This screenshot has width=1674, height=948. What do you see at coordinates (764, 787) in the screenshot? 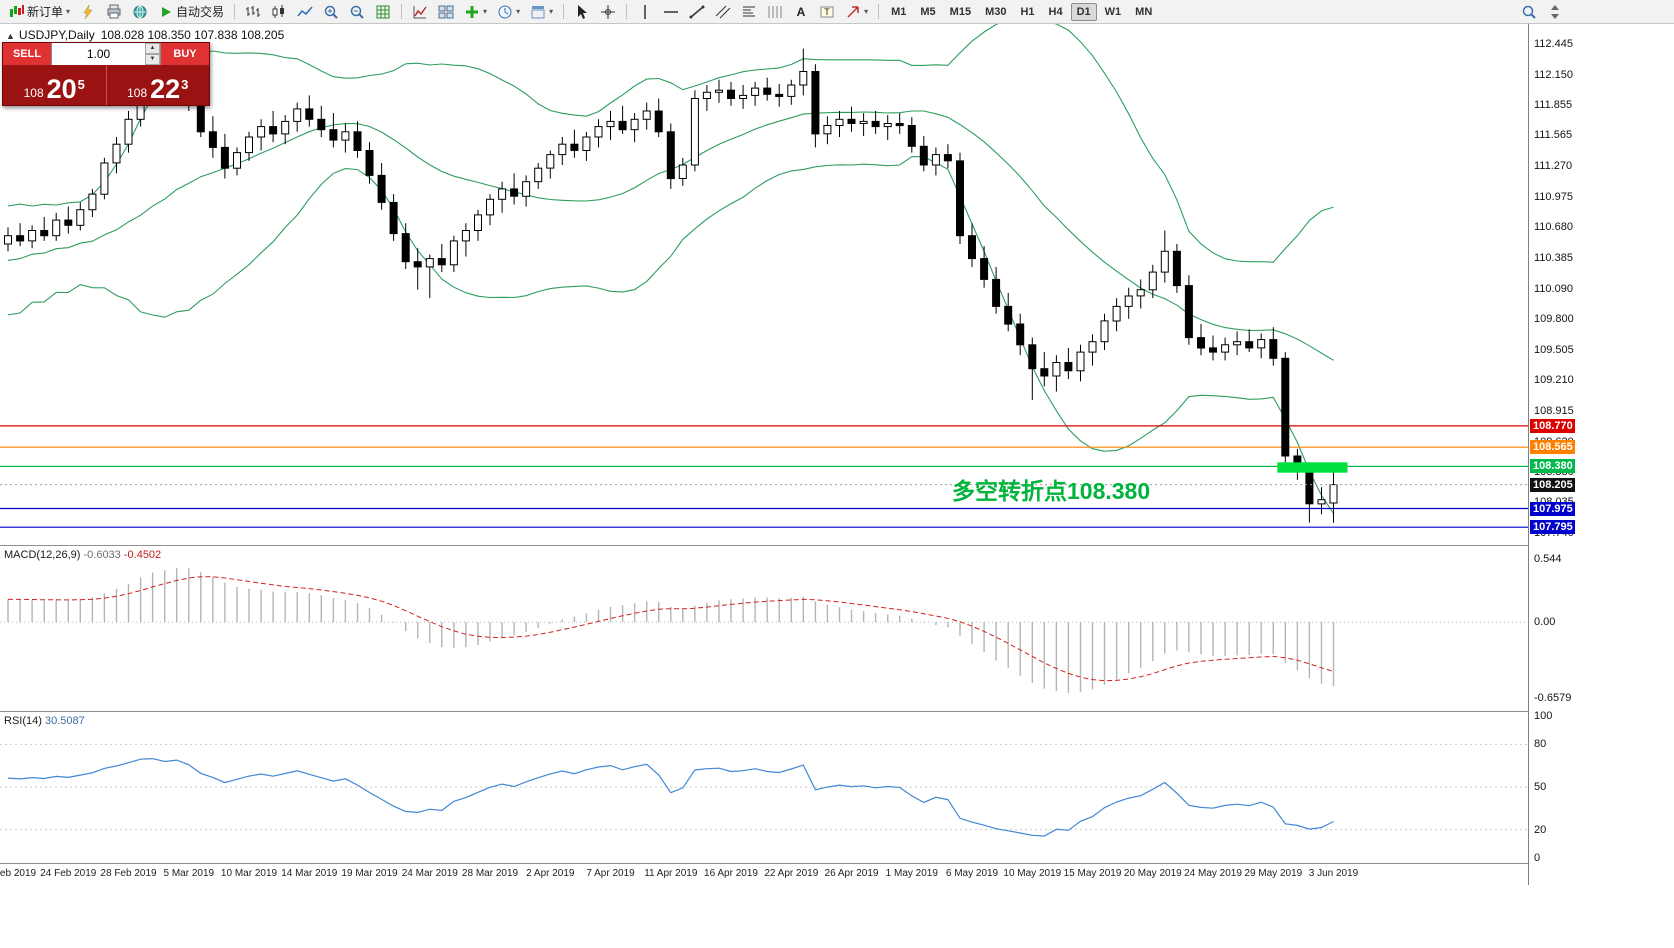
I see `rsi-panel-canvas` at bounding box center [764, 787].